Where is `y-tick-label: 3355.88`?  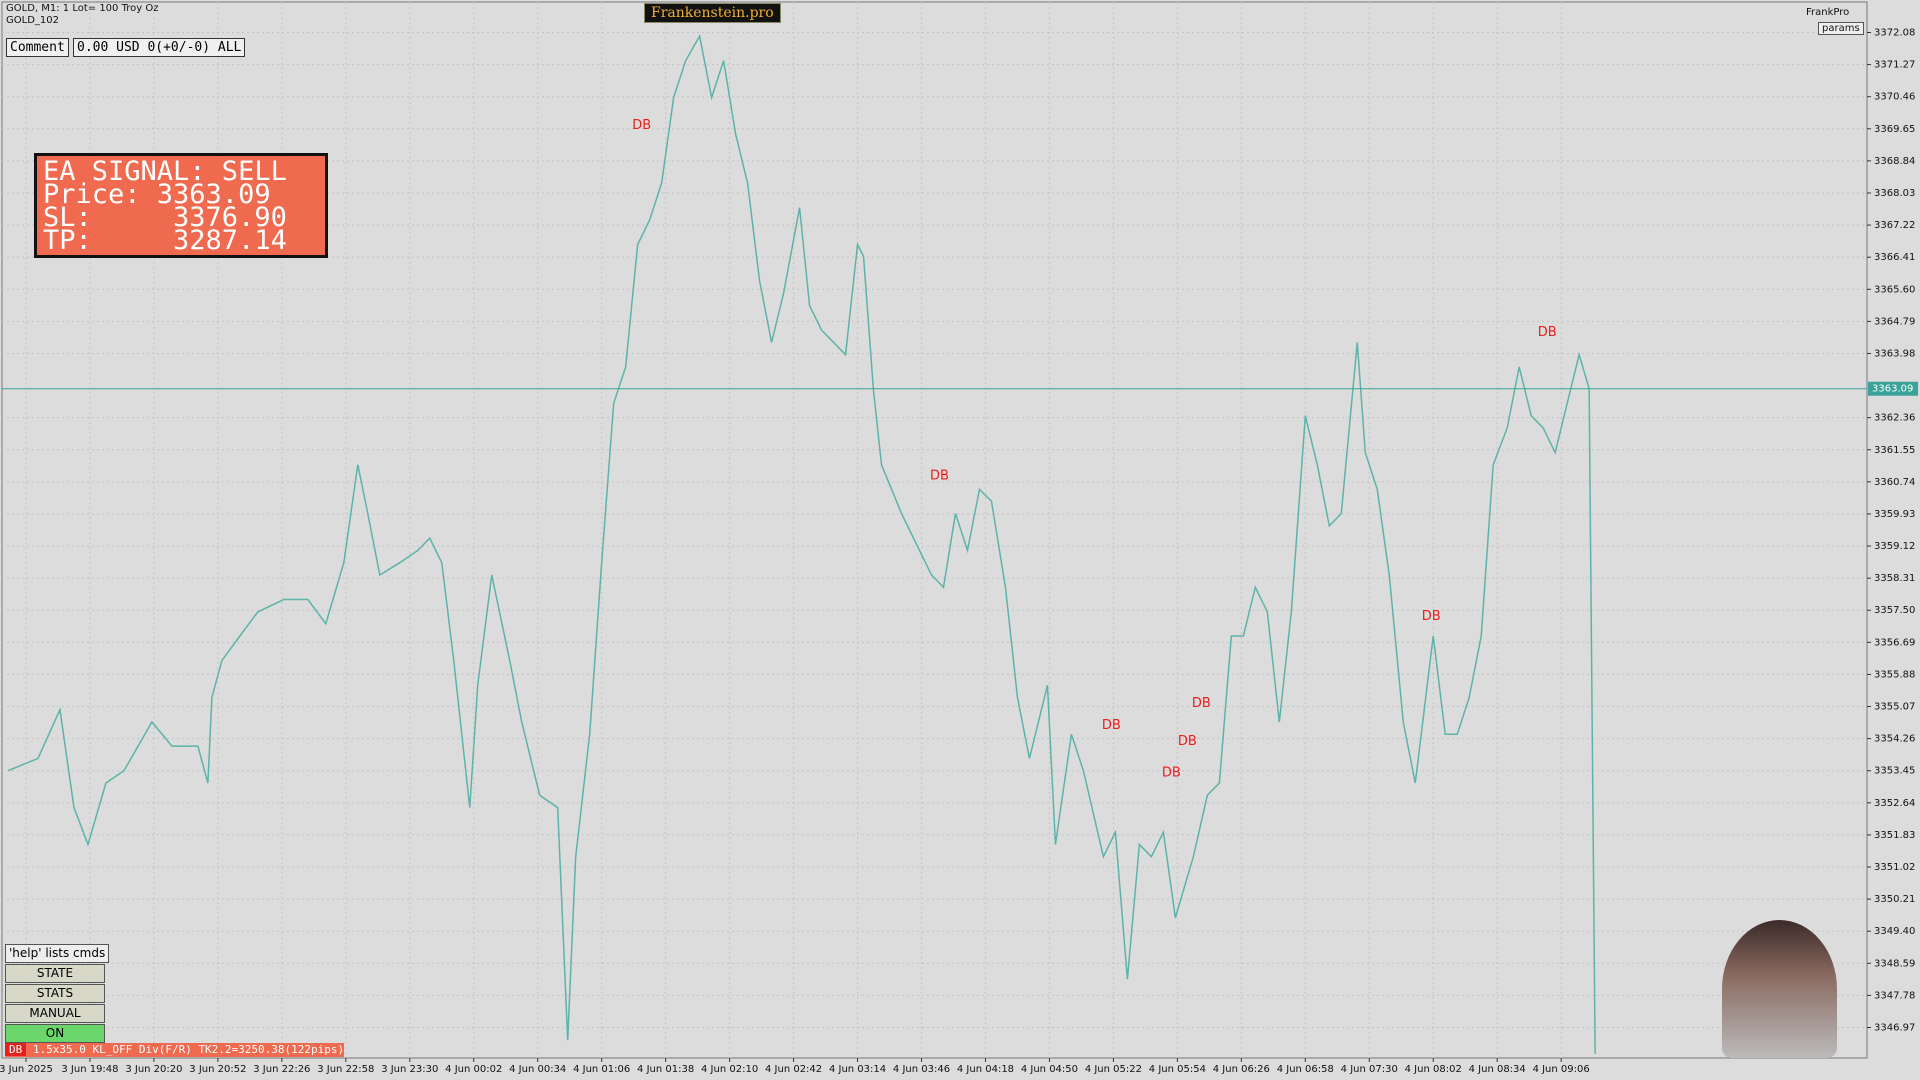 y-tick-label: 3355.88 is located at coordinates (1894, 674).